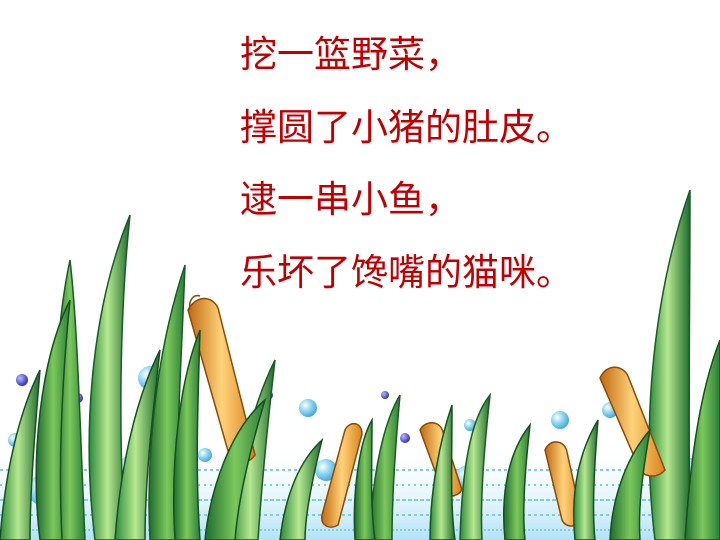 The height and width of the screenshot is (540, 720). I want to click on poem-line-3: 逮一串小鱼，, so click(351, 199).